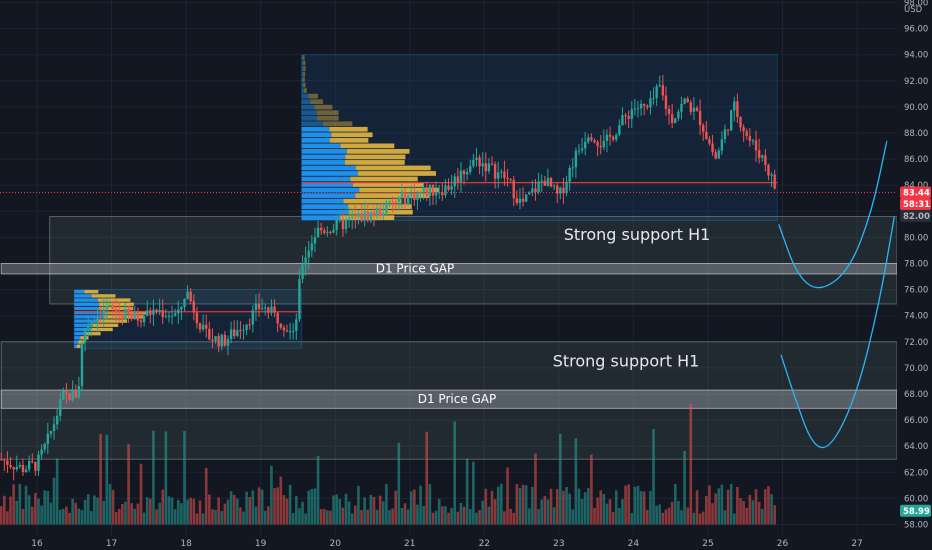 Image resolution: width=932 pixels, height=550 pixels. What do you see at coordinates (916, 238) in the screenshot?
I see `price-tick-label: 80.00` at bounding box center [916, 238].